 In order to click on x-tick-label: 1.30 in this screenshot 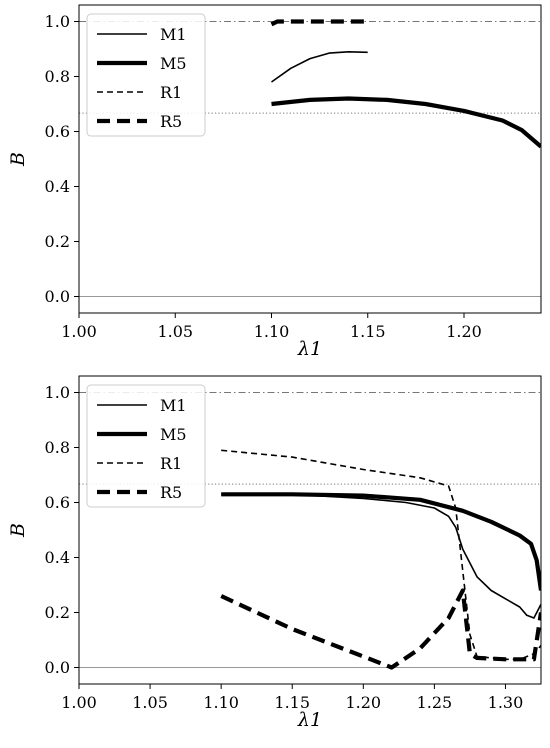, I will do `click(506, 702)`.